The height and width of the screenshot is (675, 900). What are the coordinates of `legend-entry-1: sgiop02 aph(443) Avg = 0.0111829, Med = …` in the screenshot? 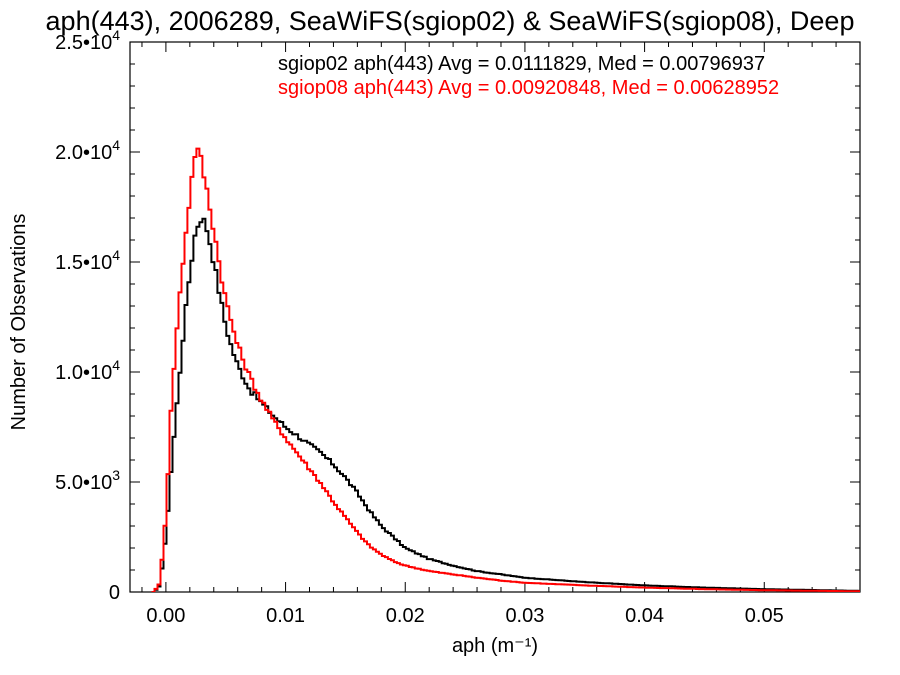 It's located at (521, 64).